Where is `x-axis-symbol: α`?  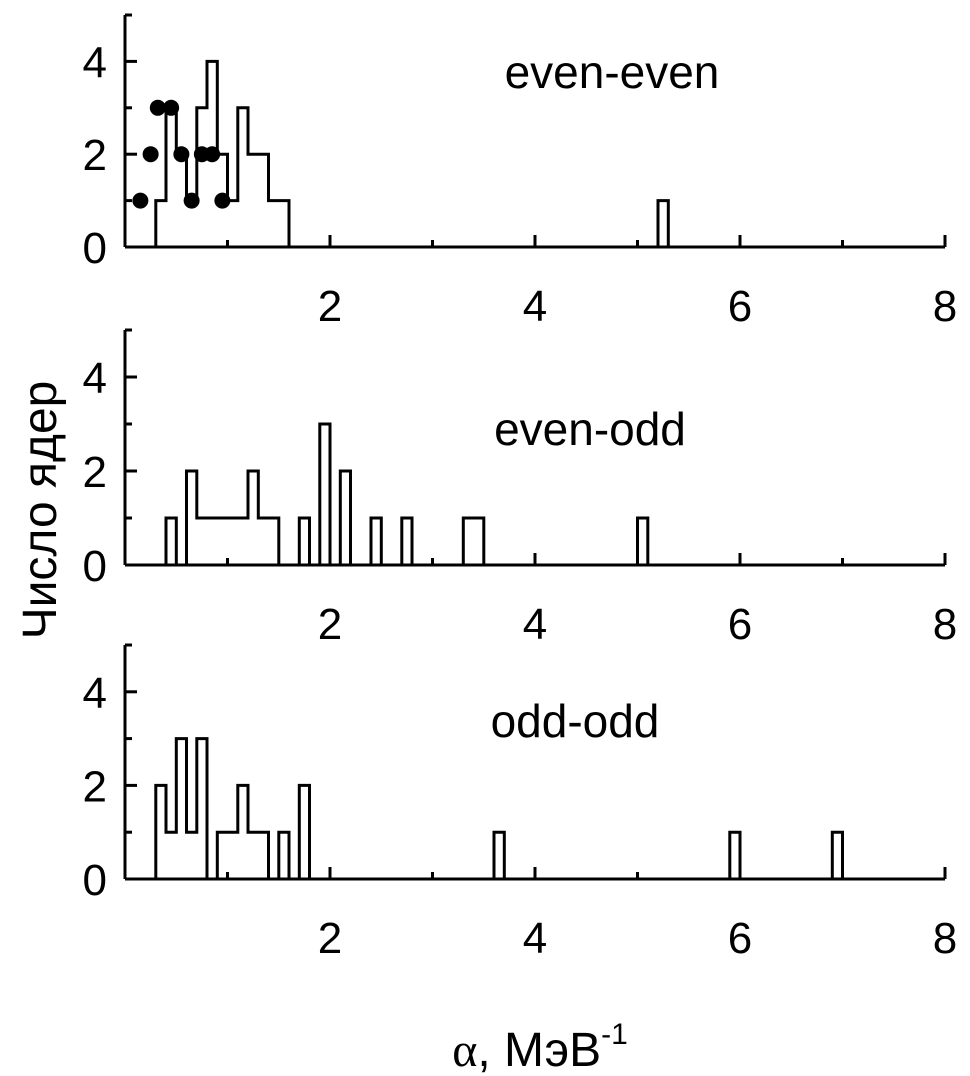
x-axis-symbol: α is located at coordinates (464, 1050).